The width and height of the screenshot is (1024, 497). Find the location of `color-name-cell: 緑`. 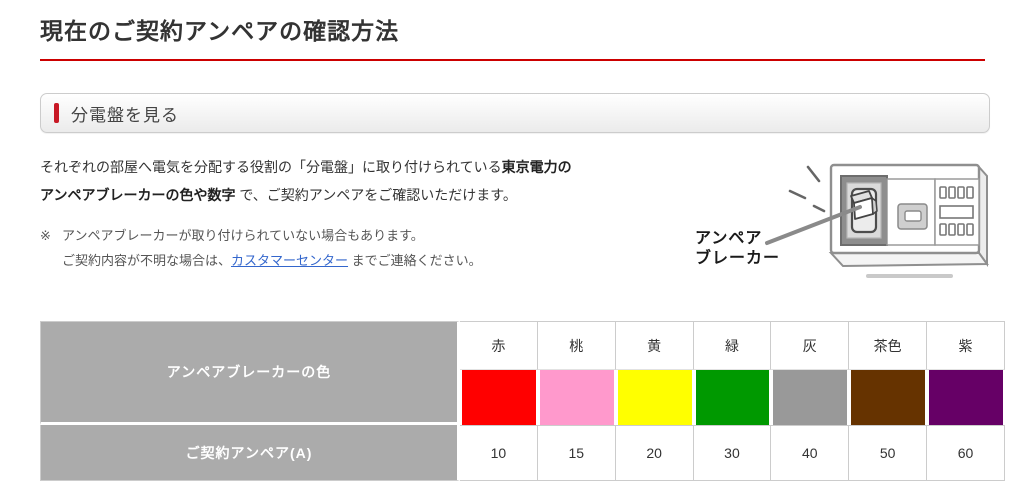

color-name-cell: 緑 is located at coordinates (732, 345).